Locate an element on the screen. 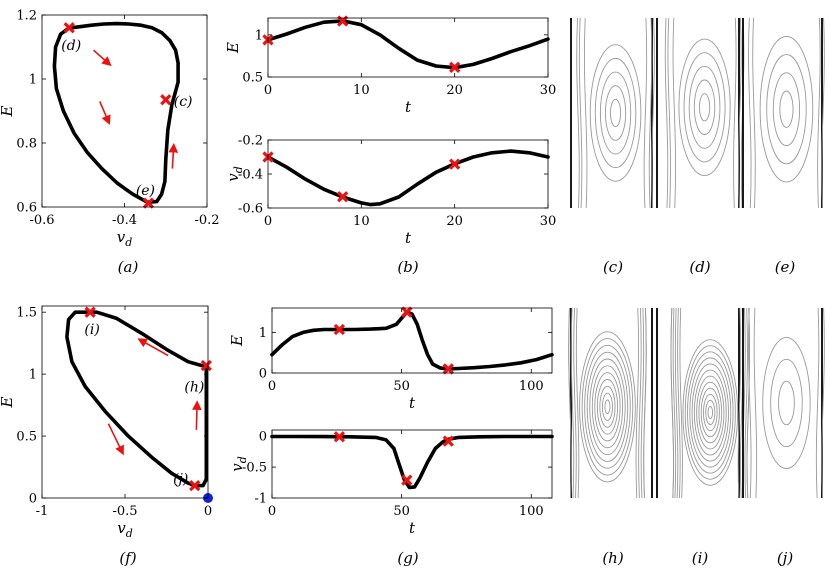 The width and height of the screenshot is (830, 577). y-tick-label: 1 is located at coordinates (259, 35).